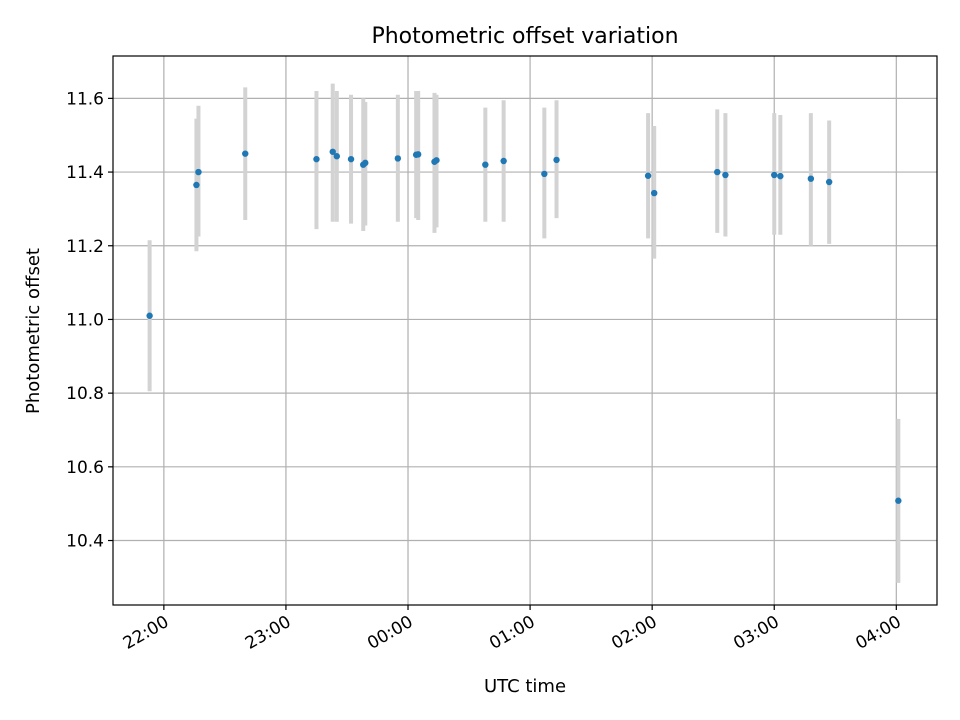 The height and width of the screenshot is (720, 960). I want to click on y-tick-label: 11.4, so click(85, 173).